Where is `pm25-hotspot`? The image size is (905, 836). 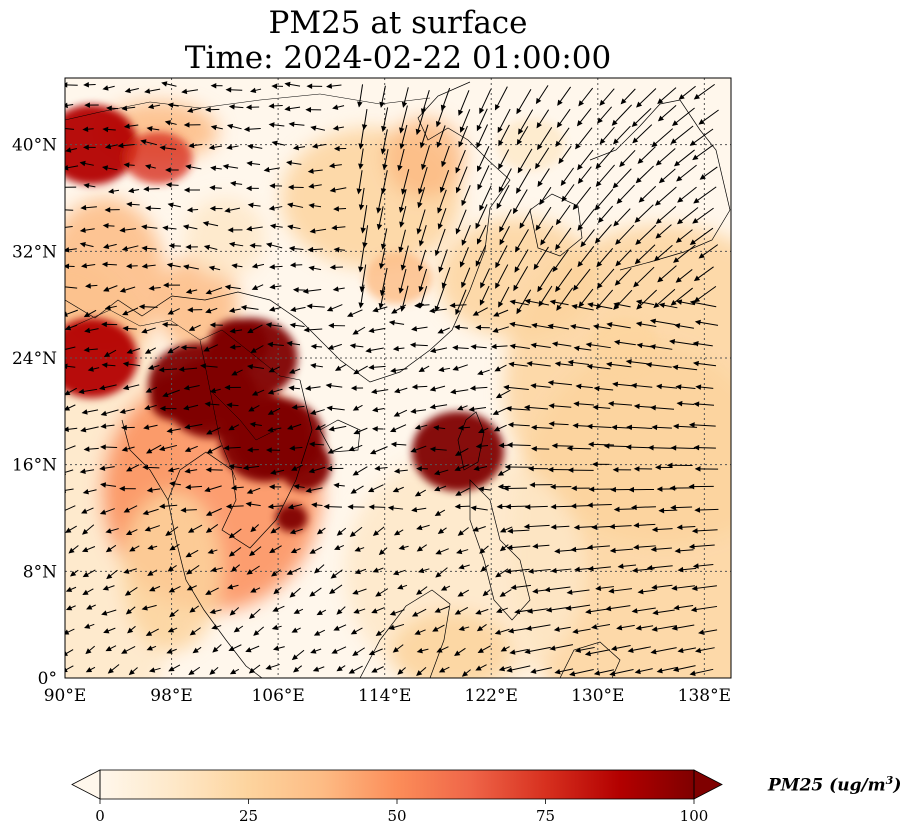
pm25-hotspot is located at coordinates (158, 158).